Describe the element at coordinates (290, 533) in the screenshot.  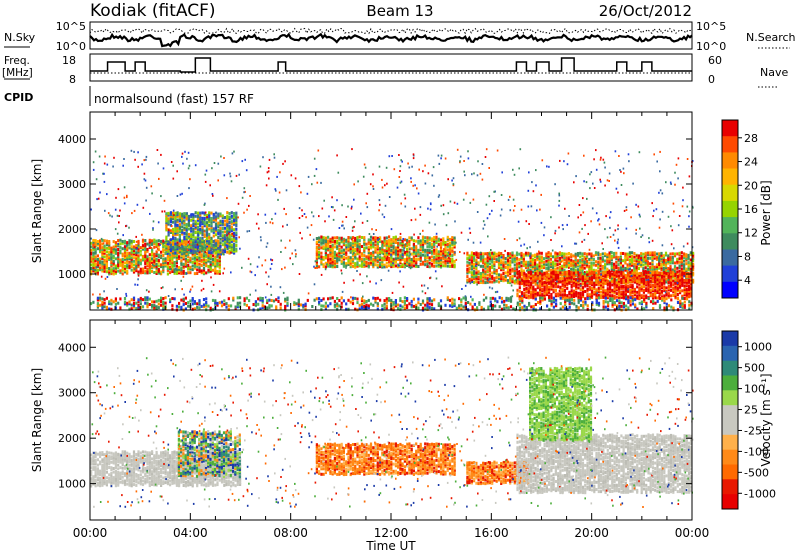
I see `xtick-2: 08:00` at that location.